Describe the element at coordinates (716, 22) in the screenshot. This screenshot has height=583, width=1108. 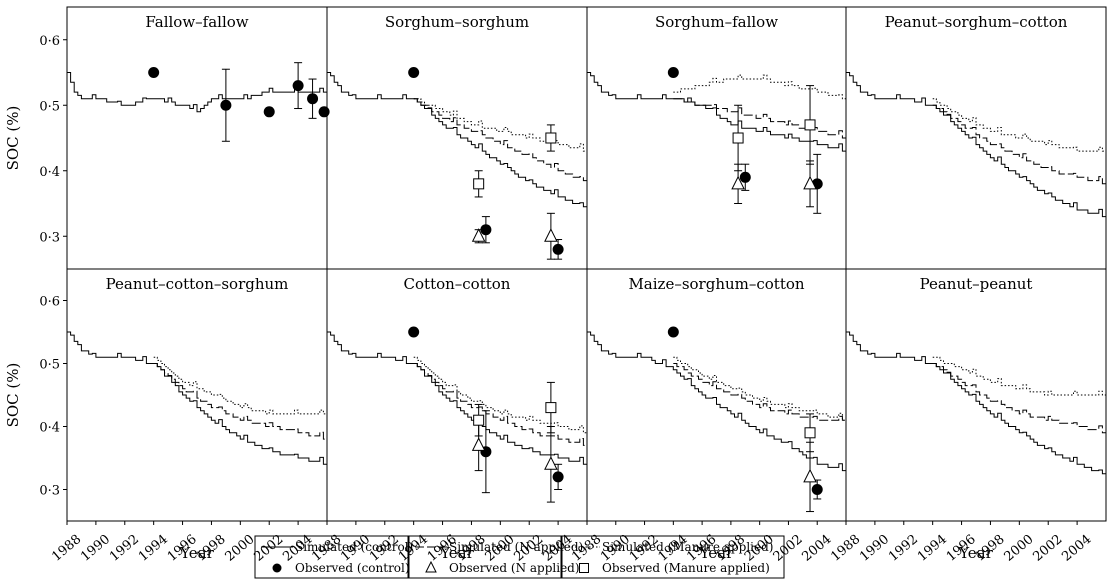
I see `panel-title: Sorghum–fallow` at that location.